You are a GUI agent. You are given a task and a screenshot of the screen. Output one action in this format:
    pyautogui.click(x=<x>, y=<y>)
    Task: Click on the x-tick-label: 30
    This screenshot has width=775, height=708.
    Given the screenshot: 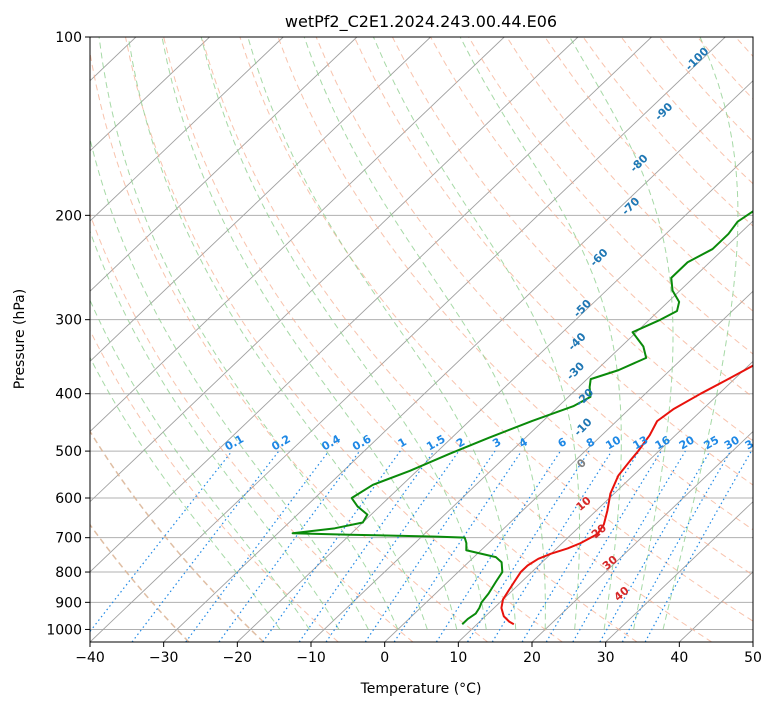 What is the action you would take?
    pyautogui.click(x=606, y=658)
    